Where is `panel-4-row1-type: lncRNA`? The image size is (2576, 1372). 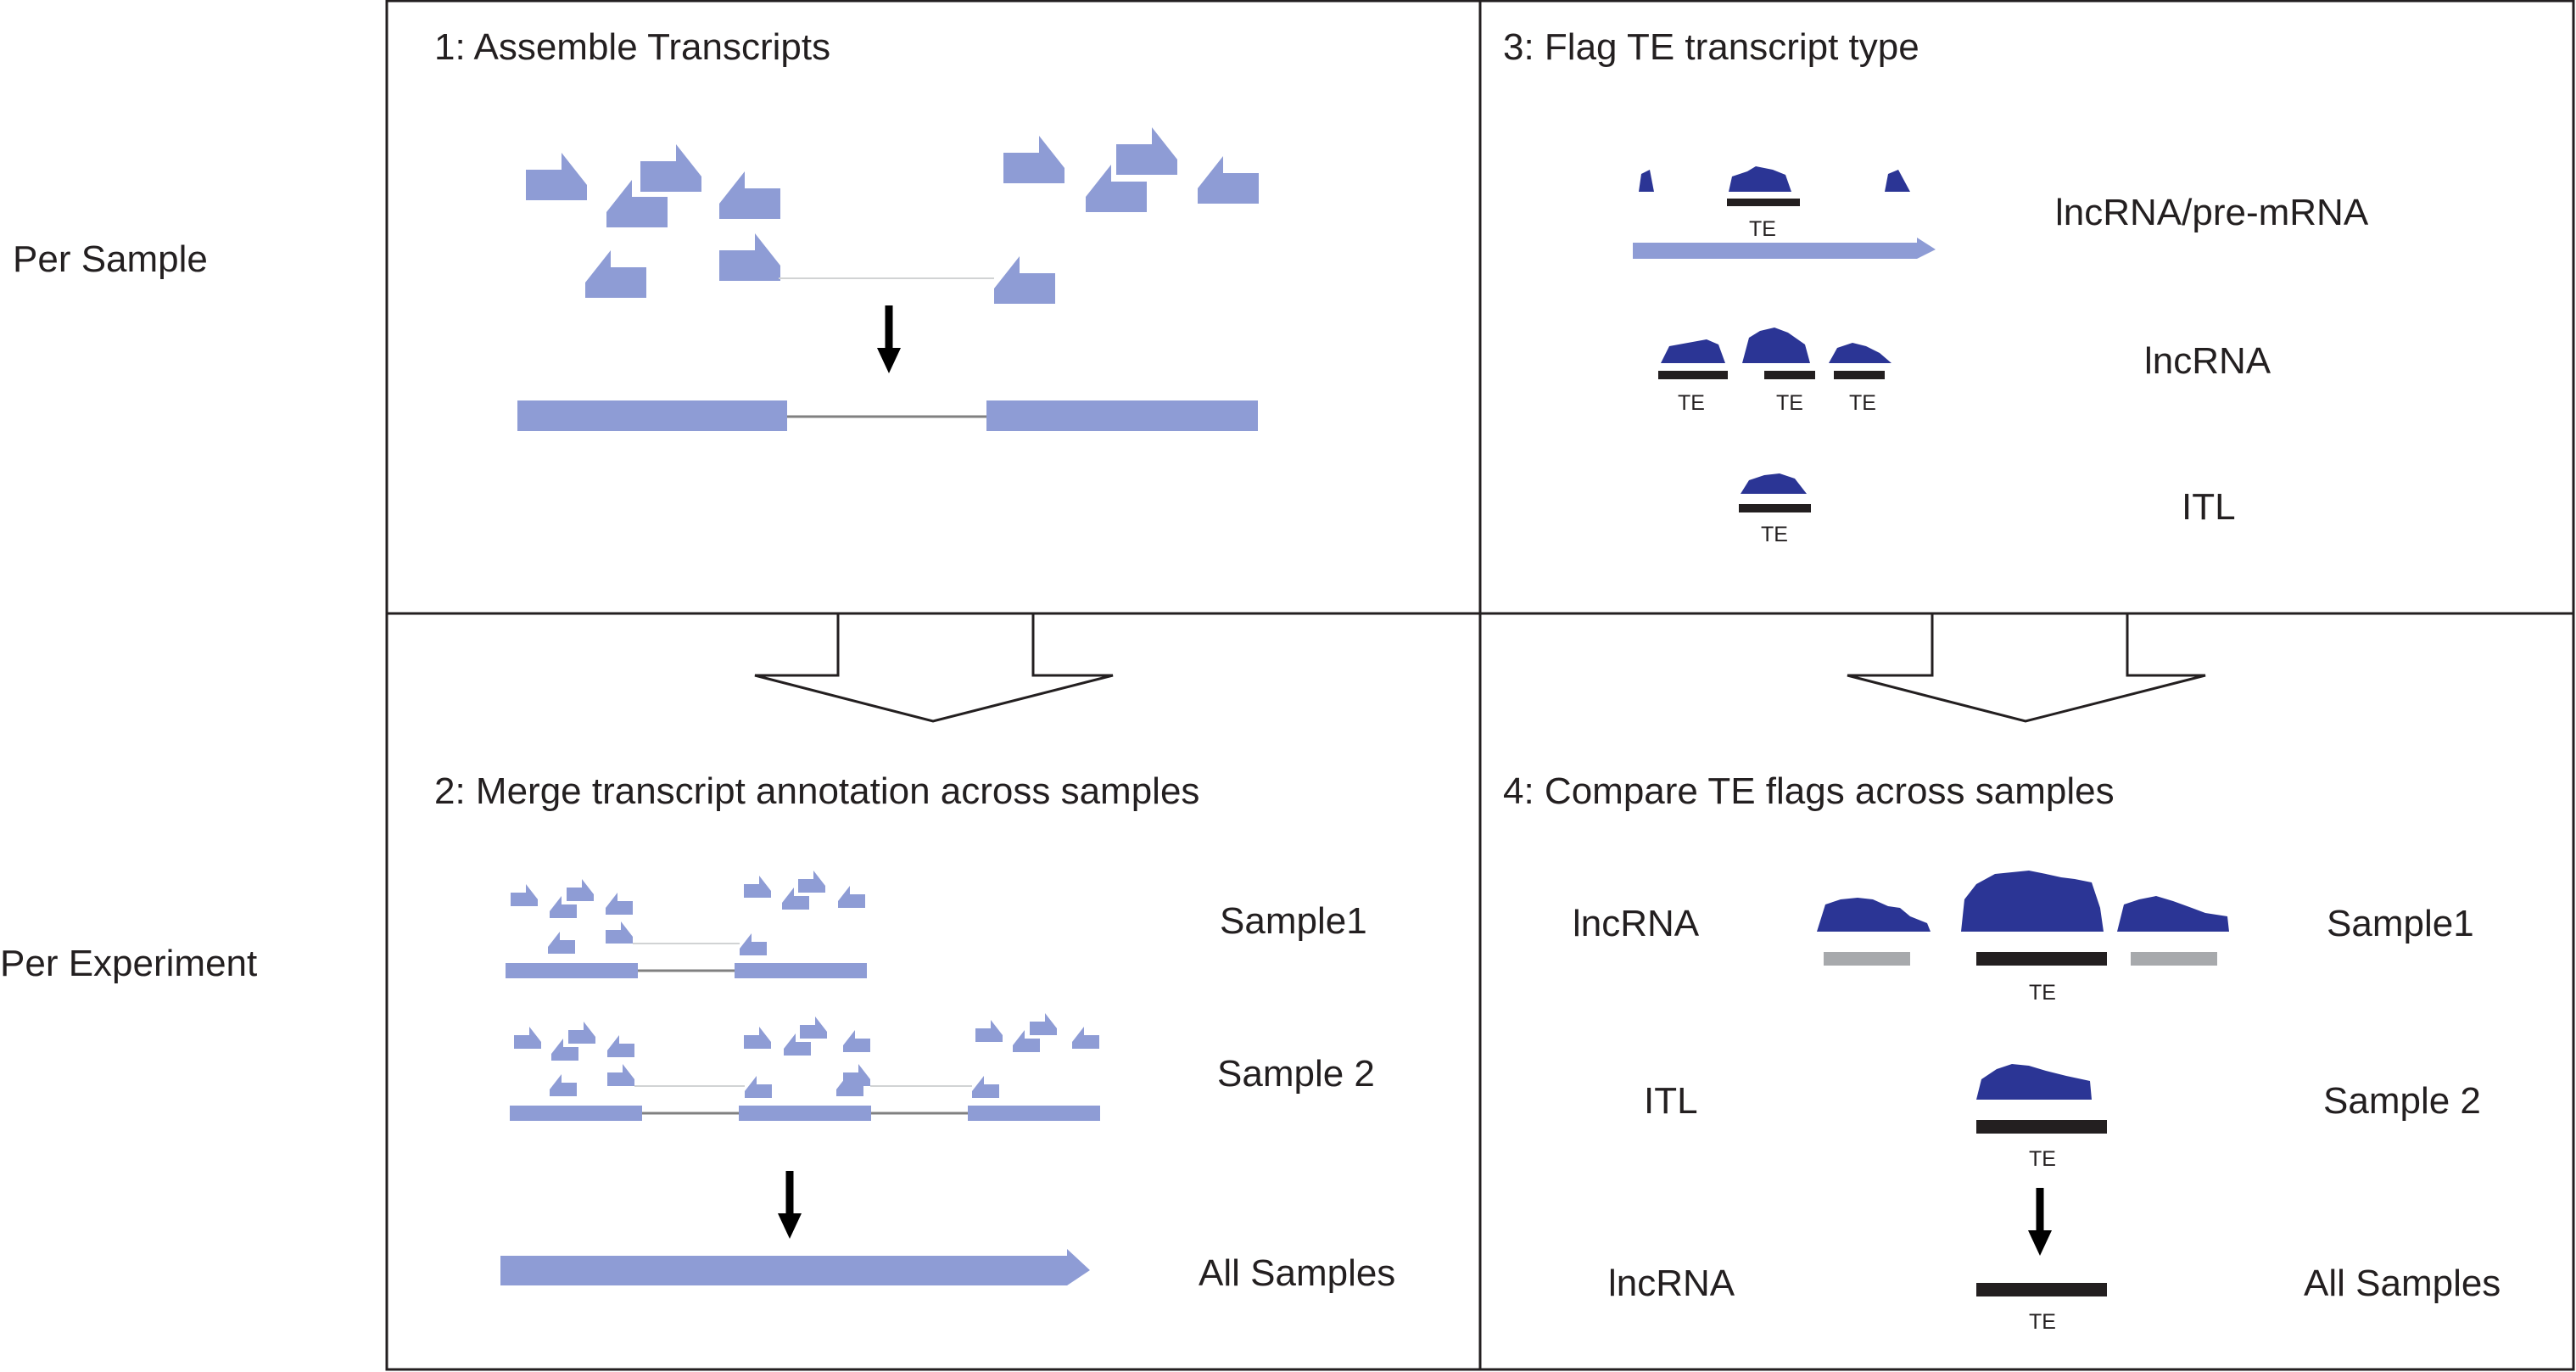 panel-4-row1-type: lncRNA is located at coordinates (1636, 923).